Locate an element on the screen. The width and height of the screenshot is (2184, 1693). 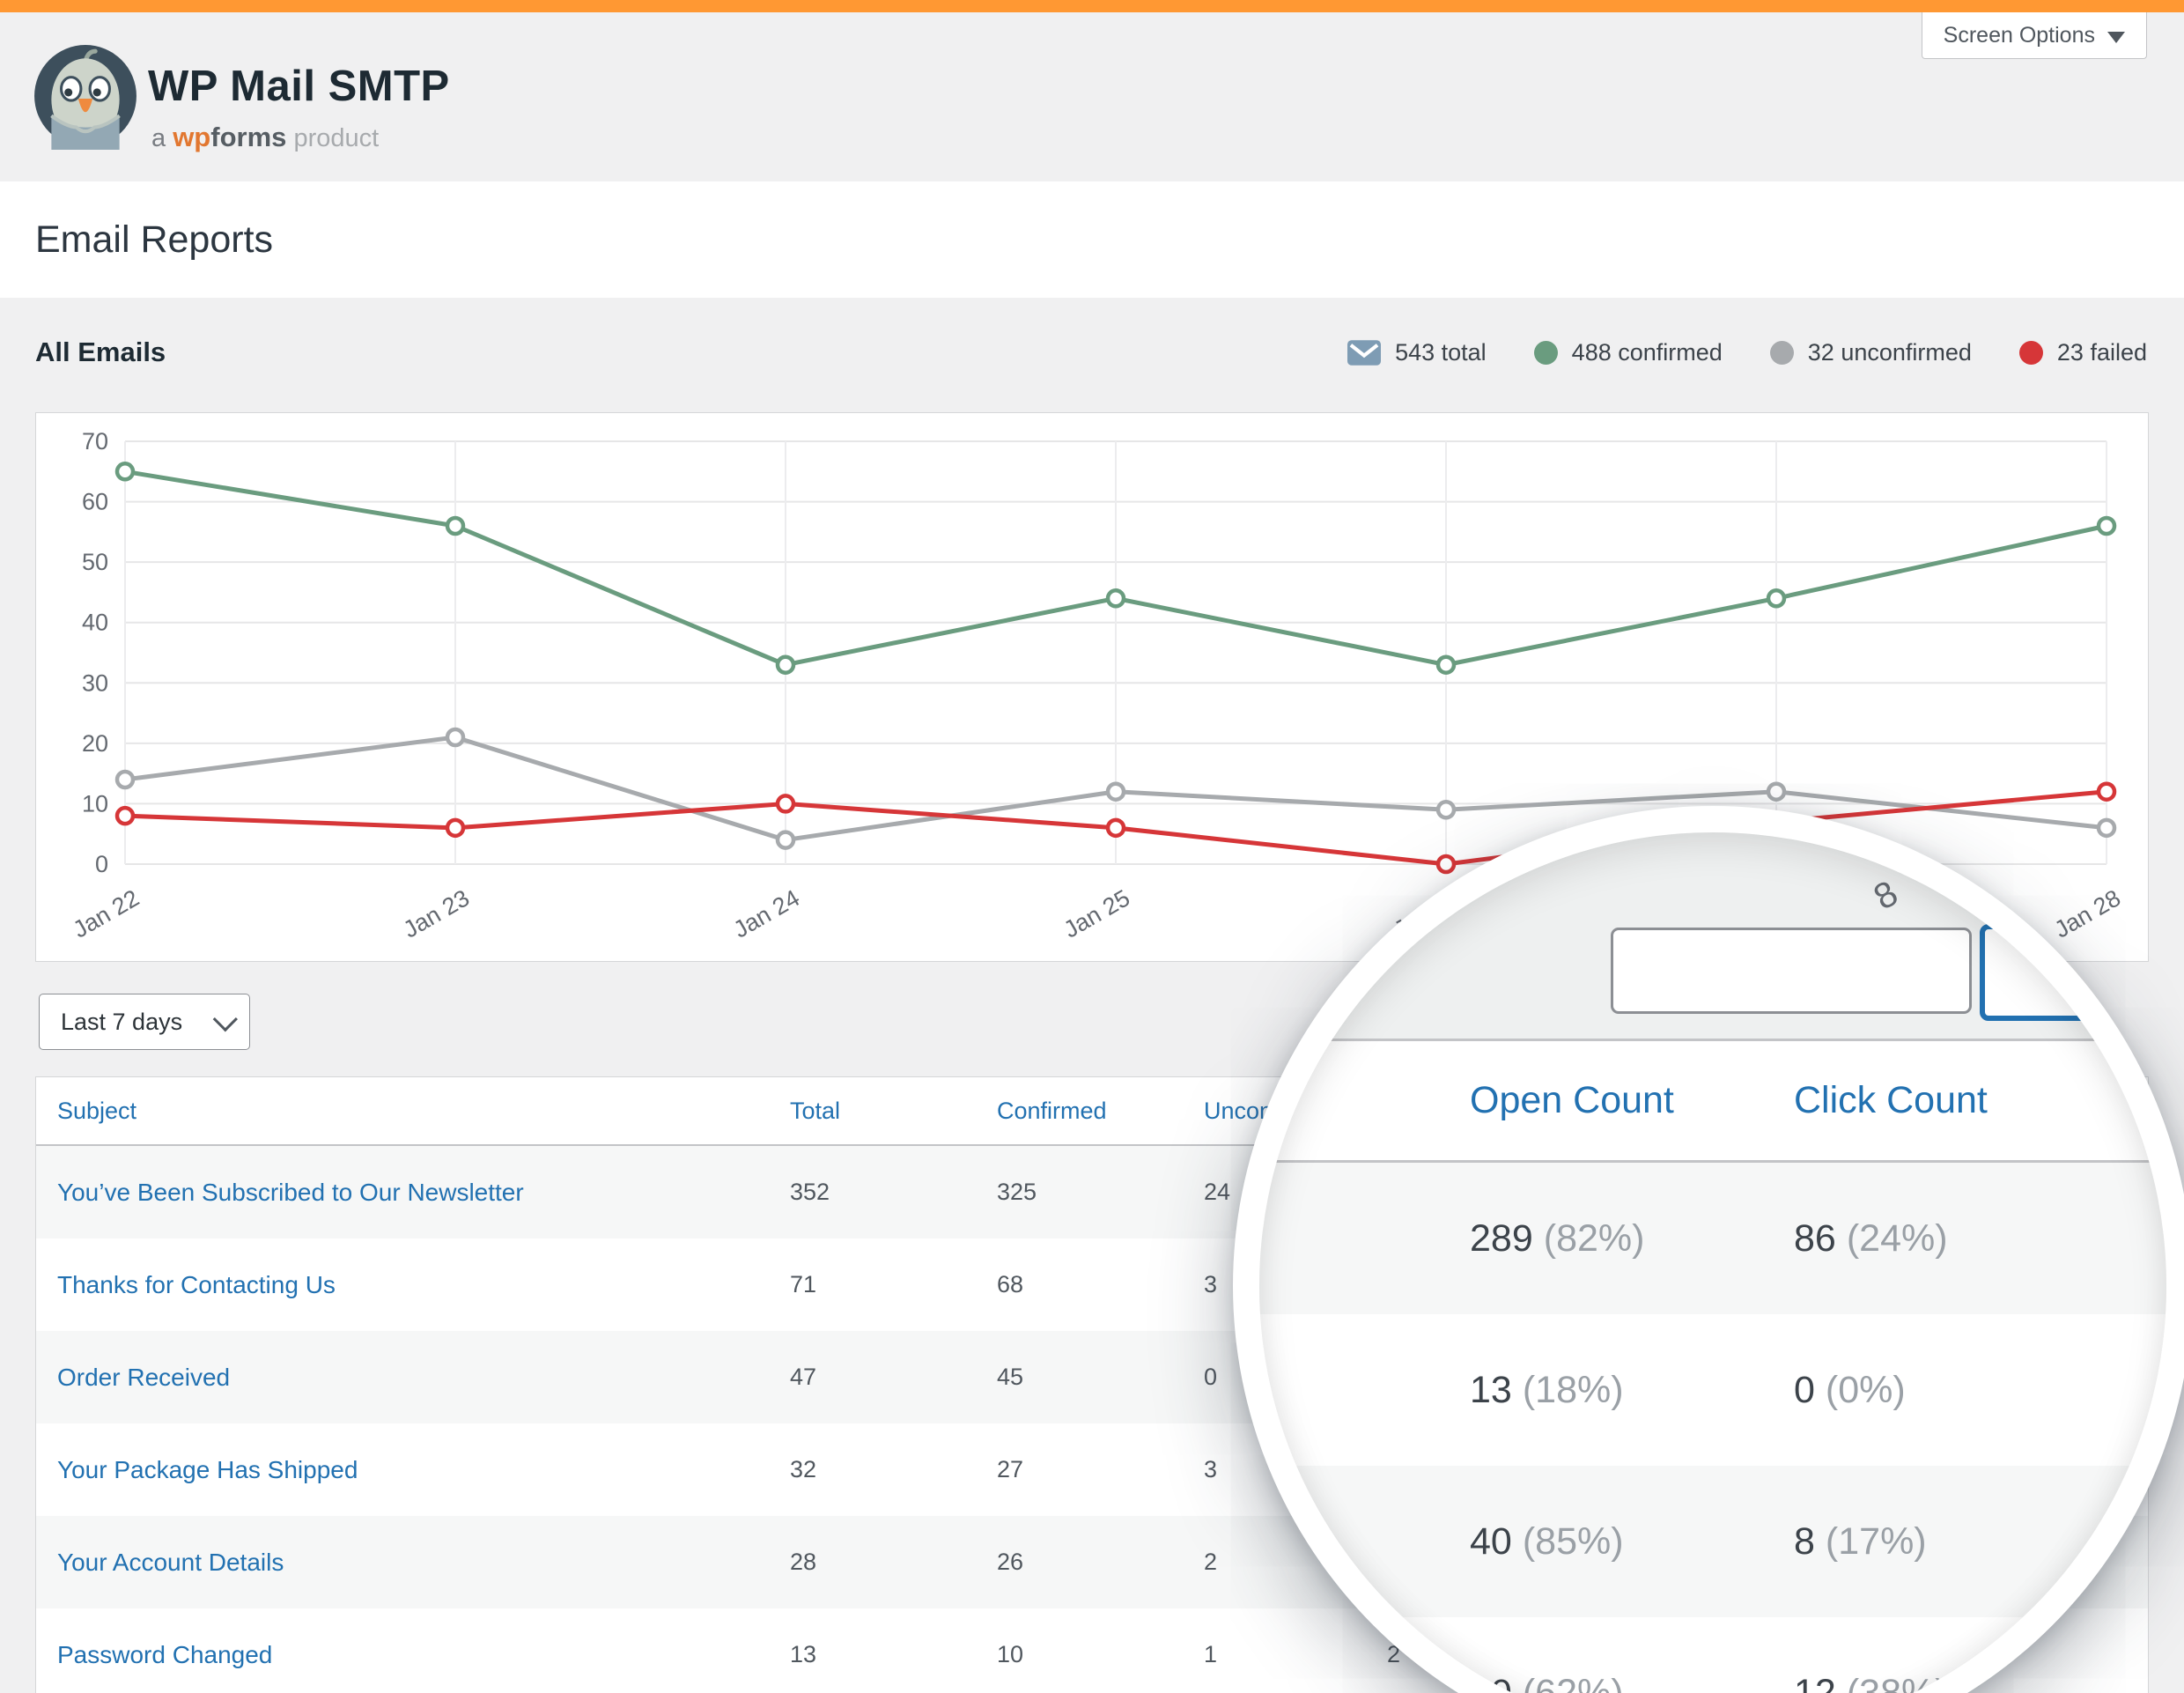
open-count-value: 40 is located at coordinates (1491, 1541).